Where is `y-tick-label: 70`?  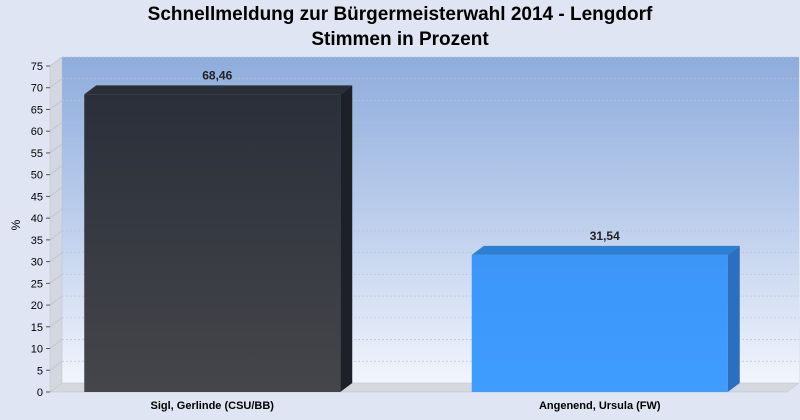 y-tick-label: 70 is located at coordinates (37, 89).